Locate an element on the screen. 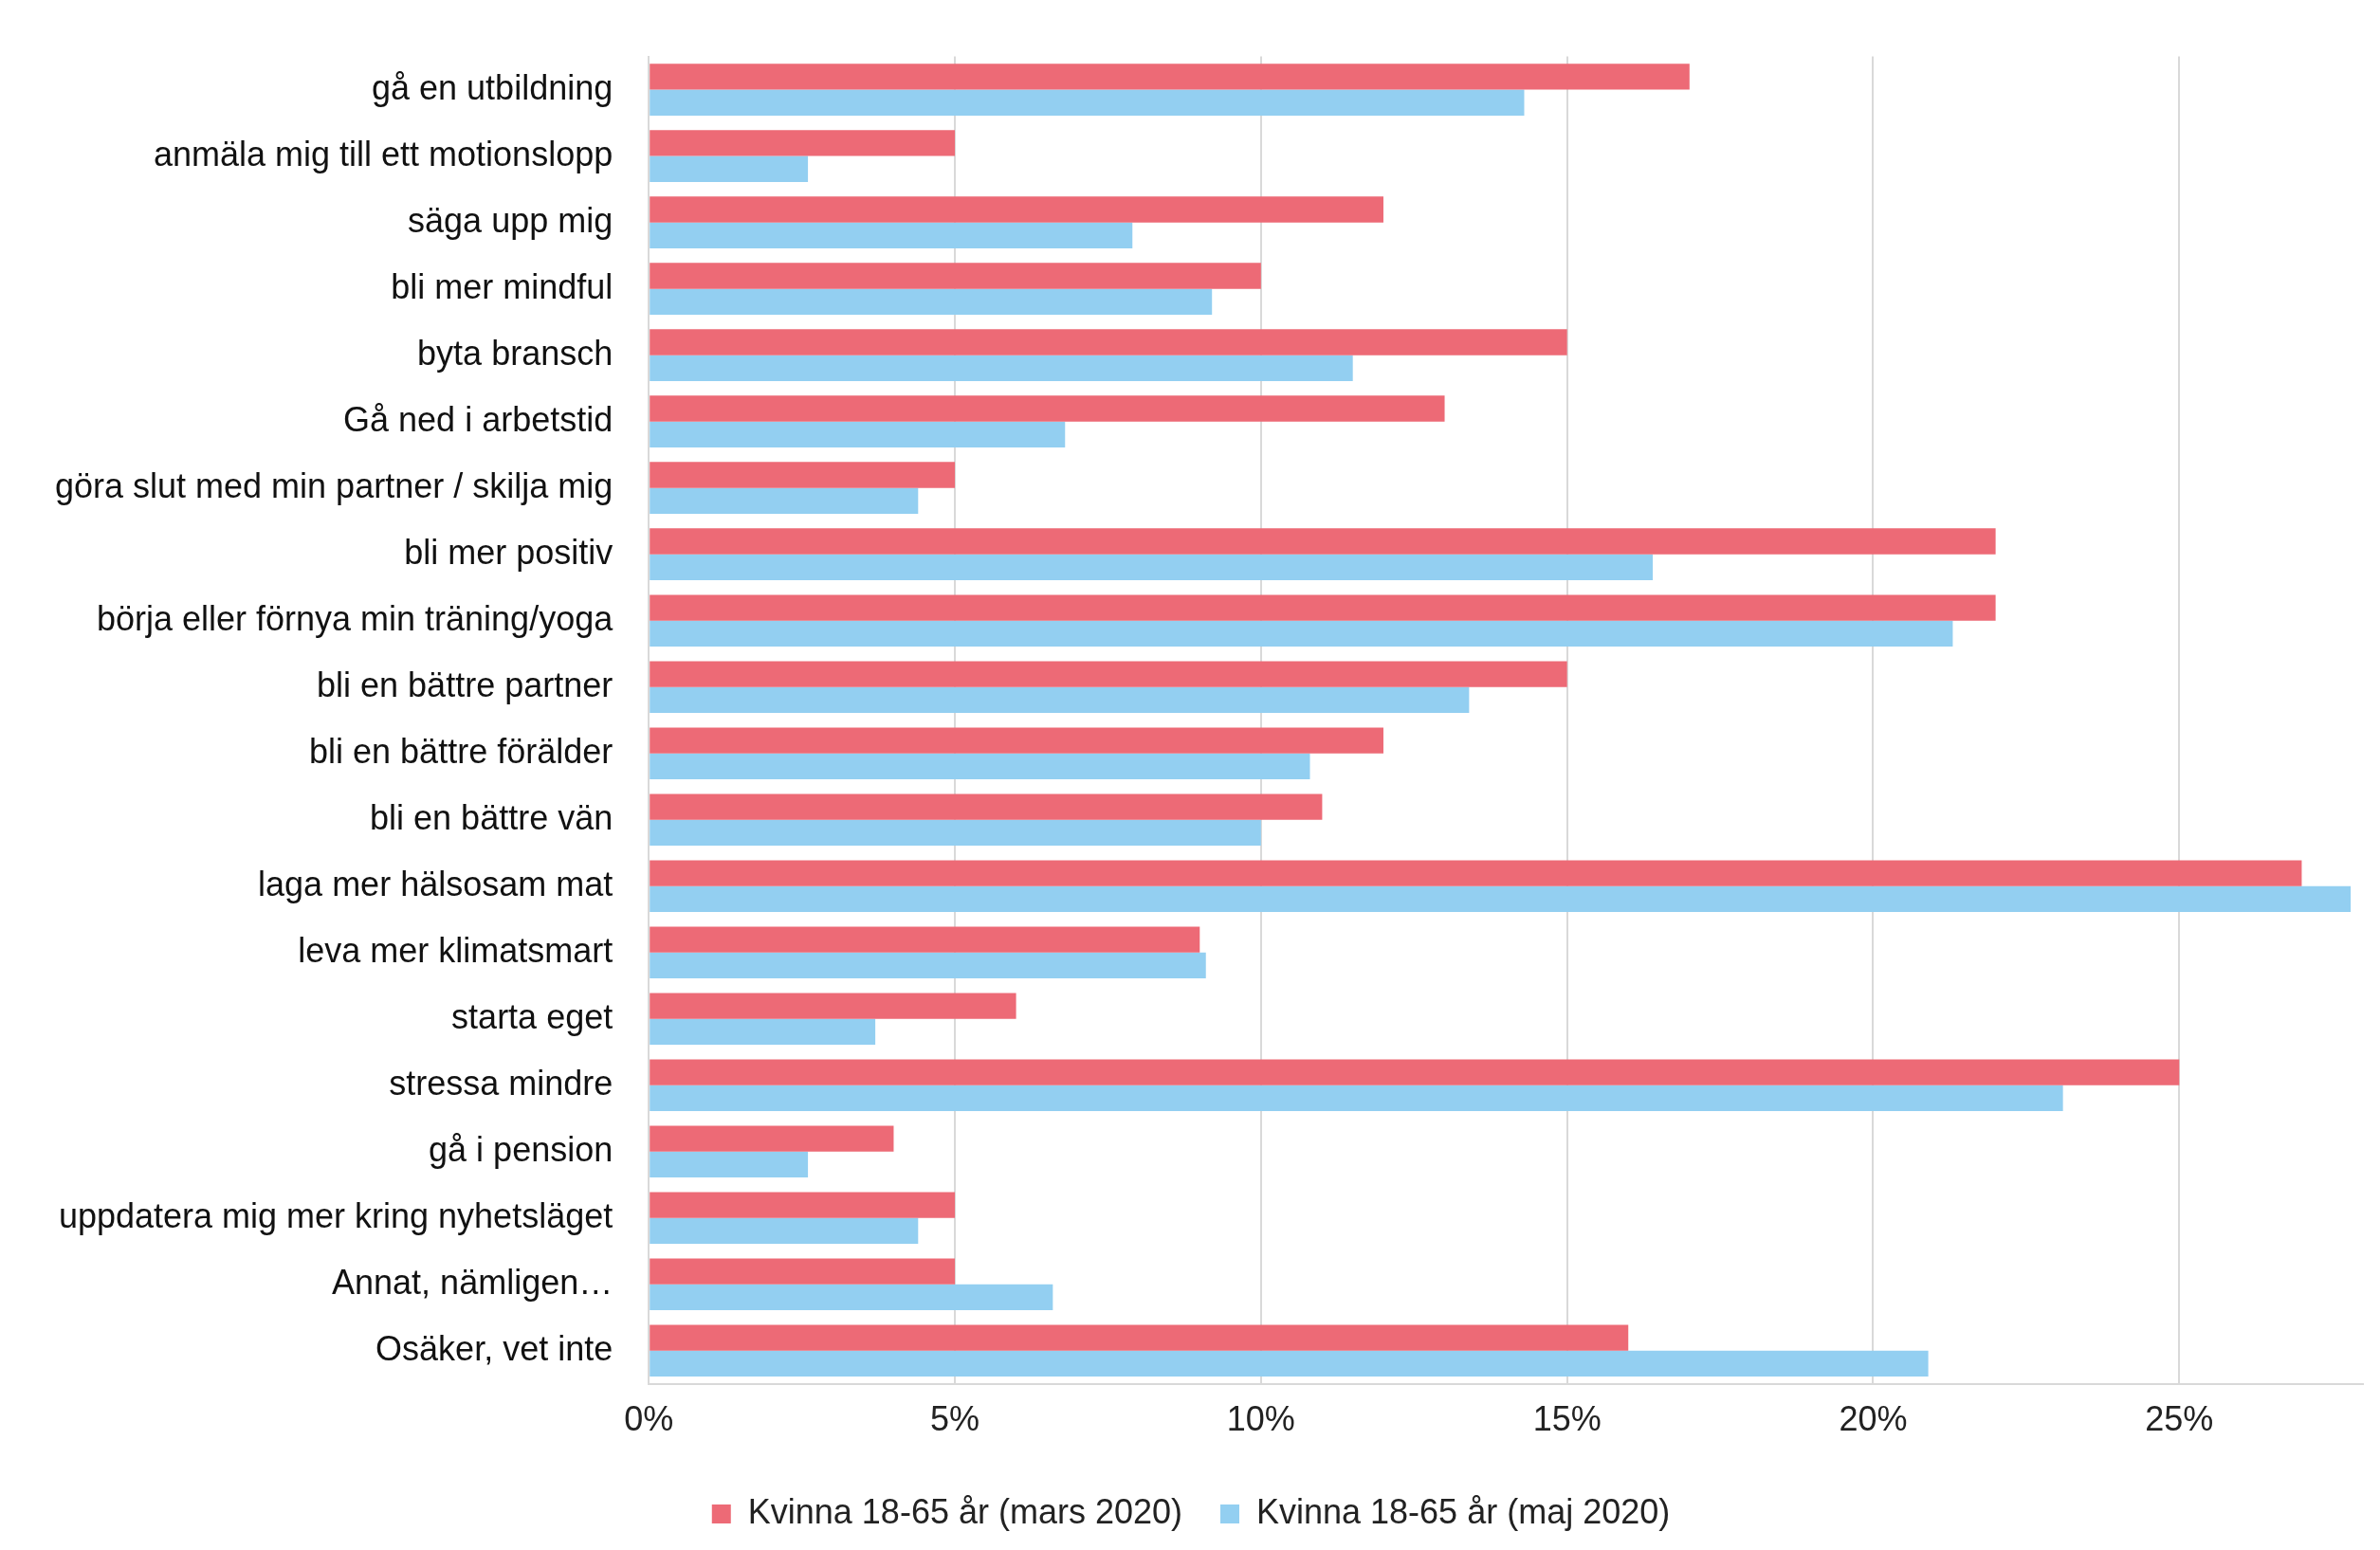  y-tick-label: bli mer mindful is located at coordinates (502, 286).